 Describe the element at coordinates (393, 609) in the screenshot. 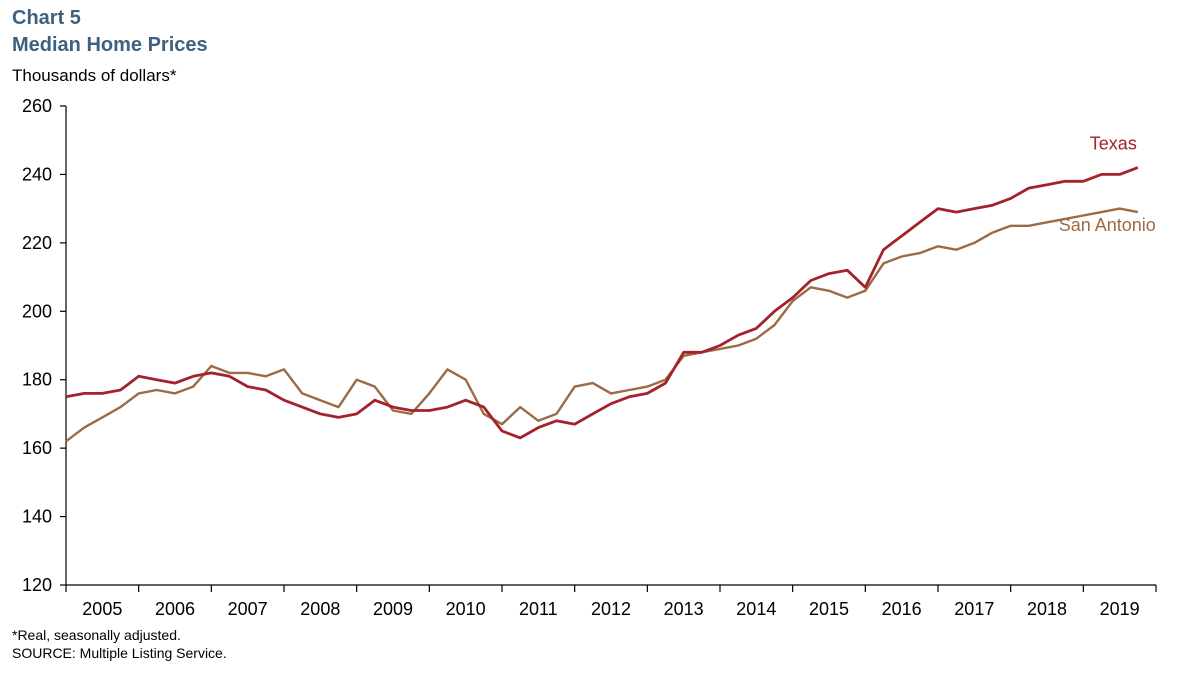

I see `x-tick-label: 2009` at that location.